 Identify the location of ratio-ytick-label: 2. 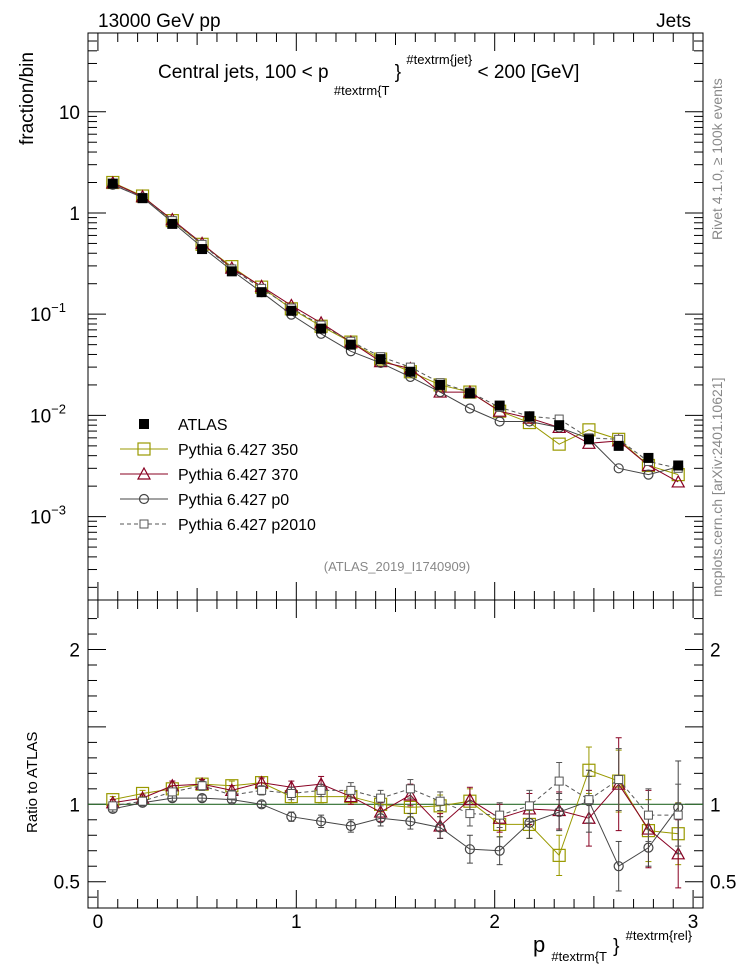
(74, 651).